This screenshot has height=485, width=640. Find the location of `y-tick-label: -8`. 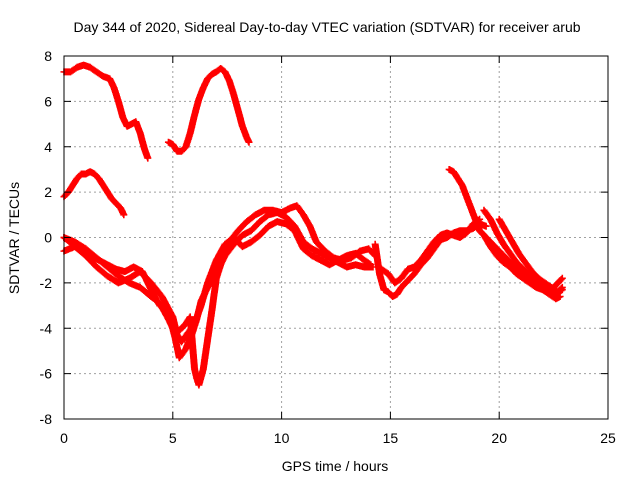

y-tick-label: -8 is located at coordinates (46, 419).